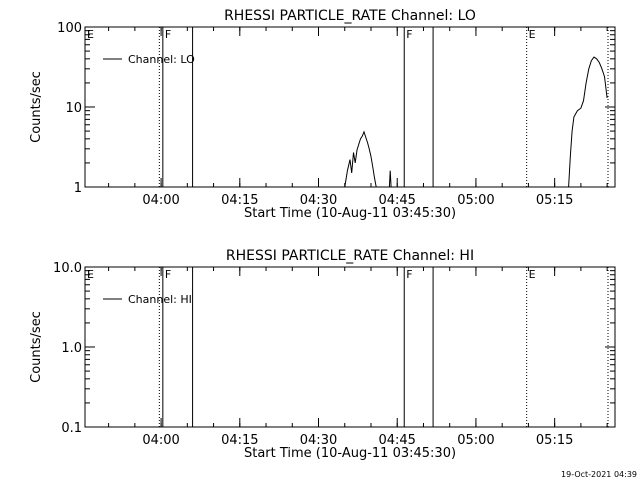  What do you see at coordinates (160, 299) in the screenshot?
I see `legend-label-1: Channel: HI` at bounding box center [160, 299].